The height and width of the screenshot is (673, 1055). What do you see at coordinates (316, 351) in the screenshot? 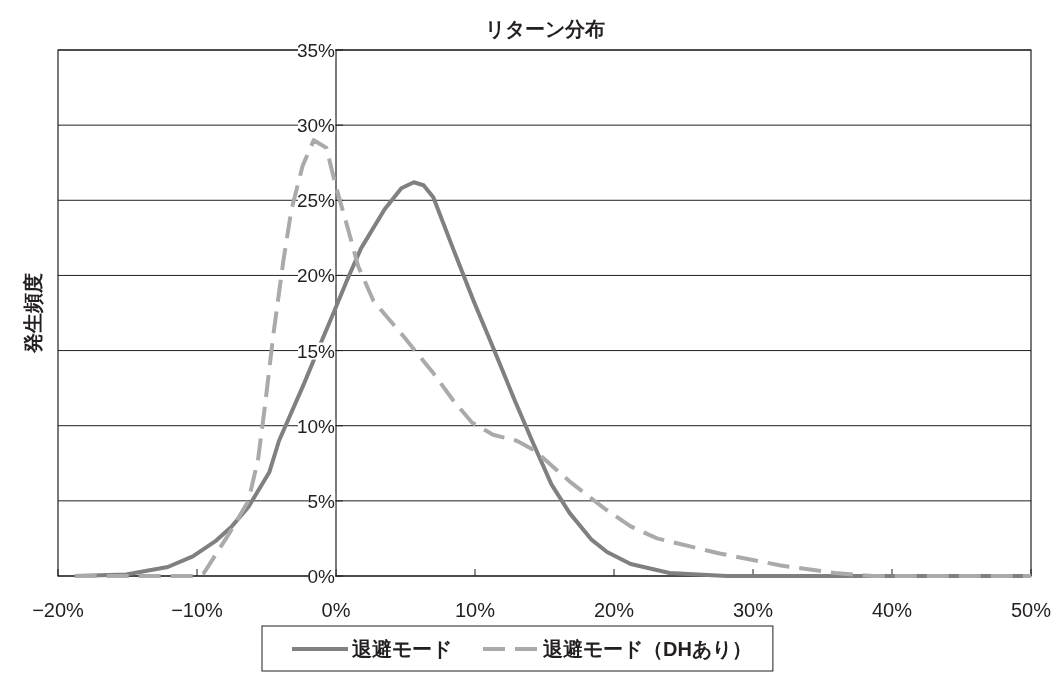
I see `y-tick-label: 15%` at bounding box center [316, 351].